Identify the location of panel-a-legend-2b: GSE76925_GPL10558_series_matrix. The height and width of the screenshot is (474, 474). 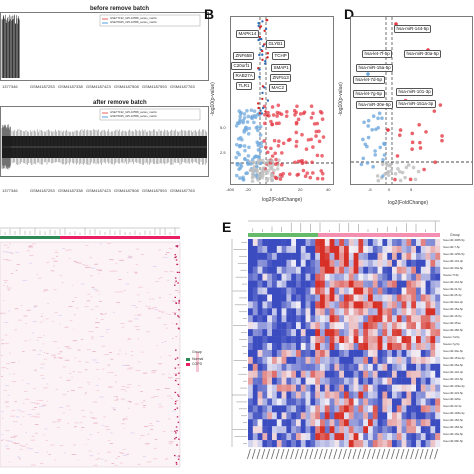
(133, 116).